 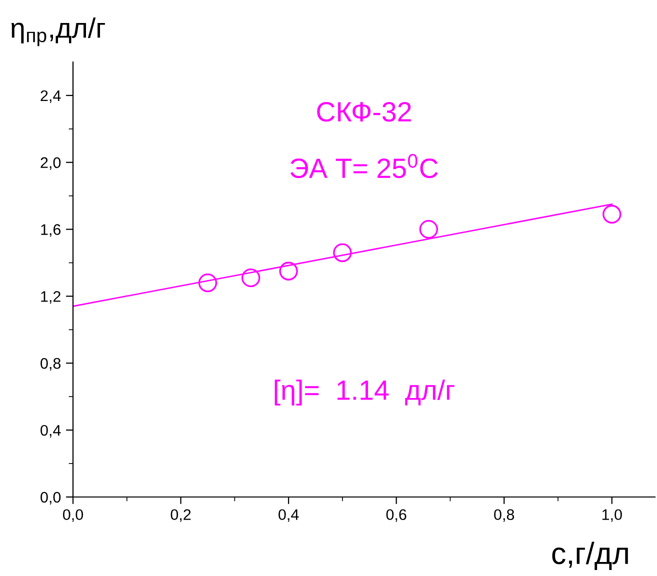 I want to click on y-axis-title: η$_{пр}$,дл/г, so click(x=58, y=32).